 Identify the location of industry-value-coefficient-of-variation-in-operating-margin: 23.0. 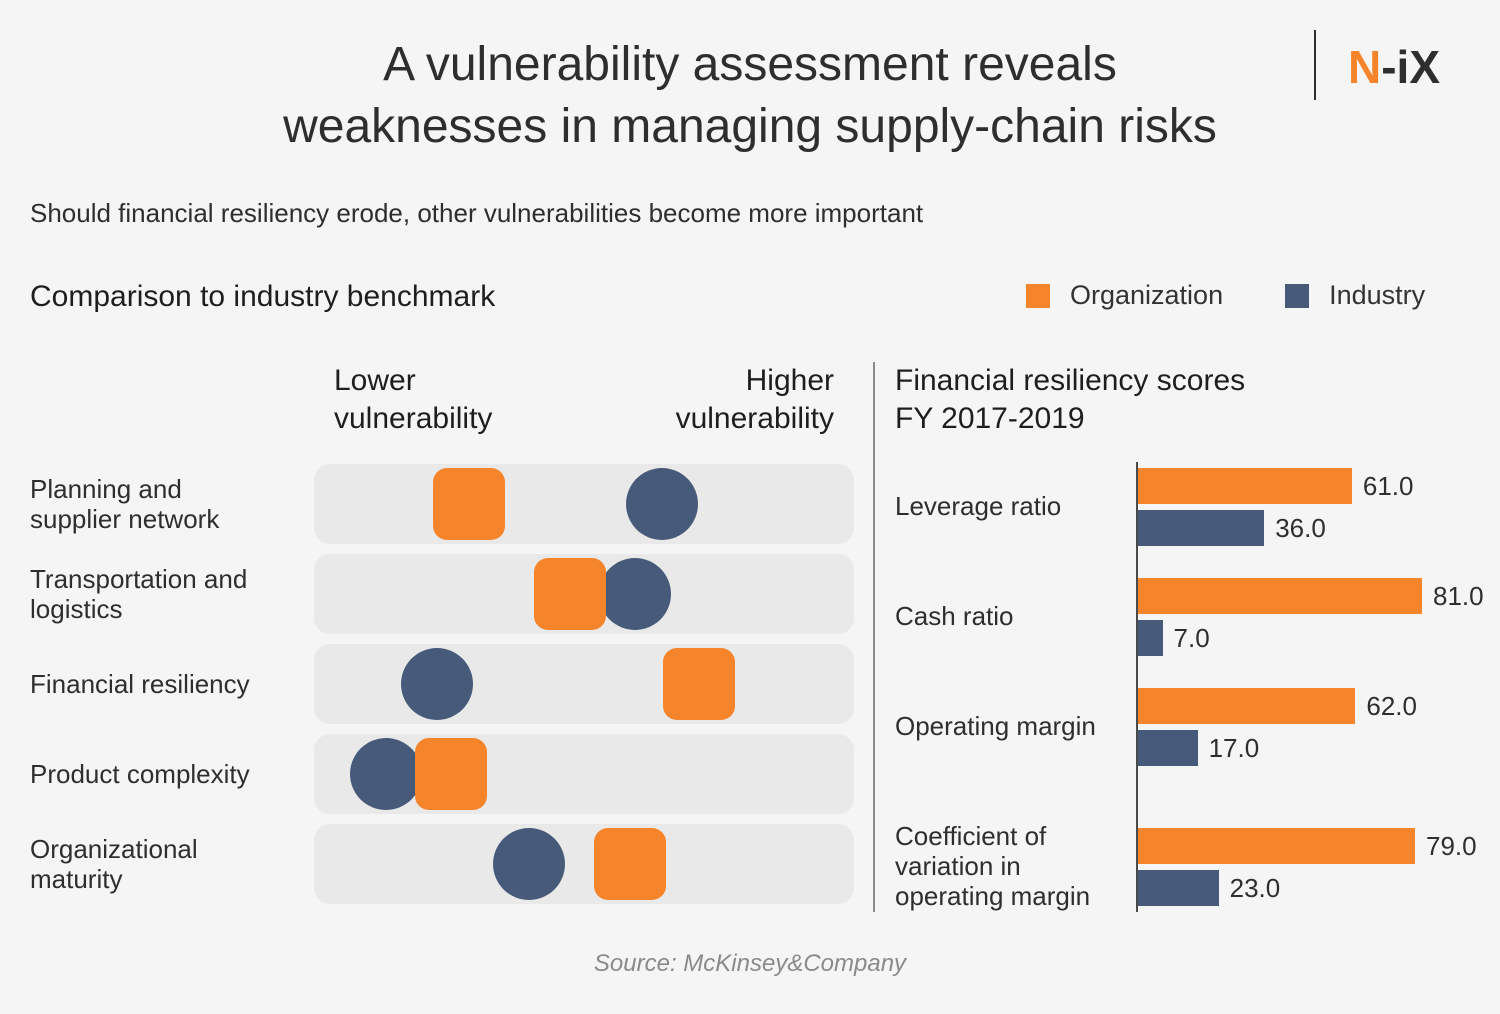
(1255, 888).